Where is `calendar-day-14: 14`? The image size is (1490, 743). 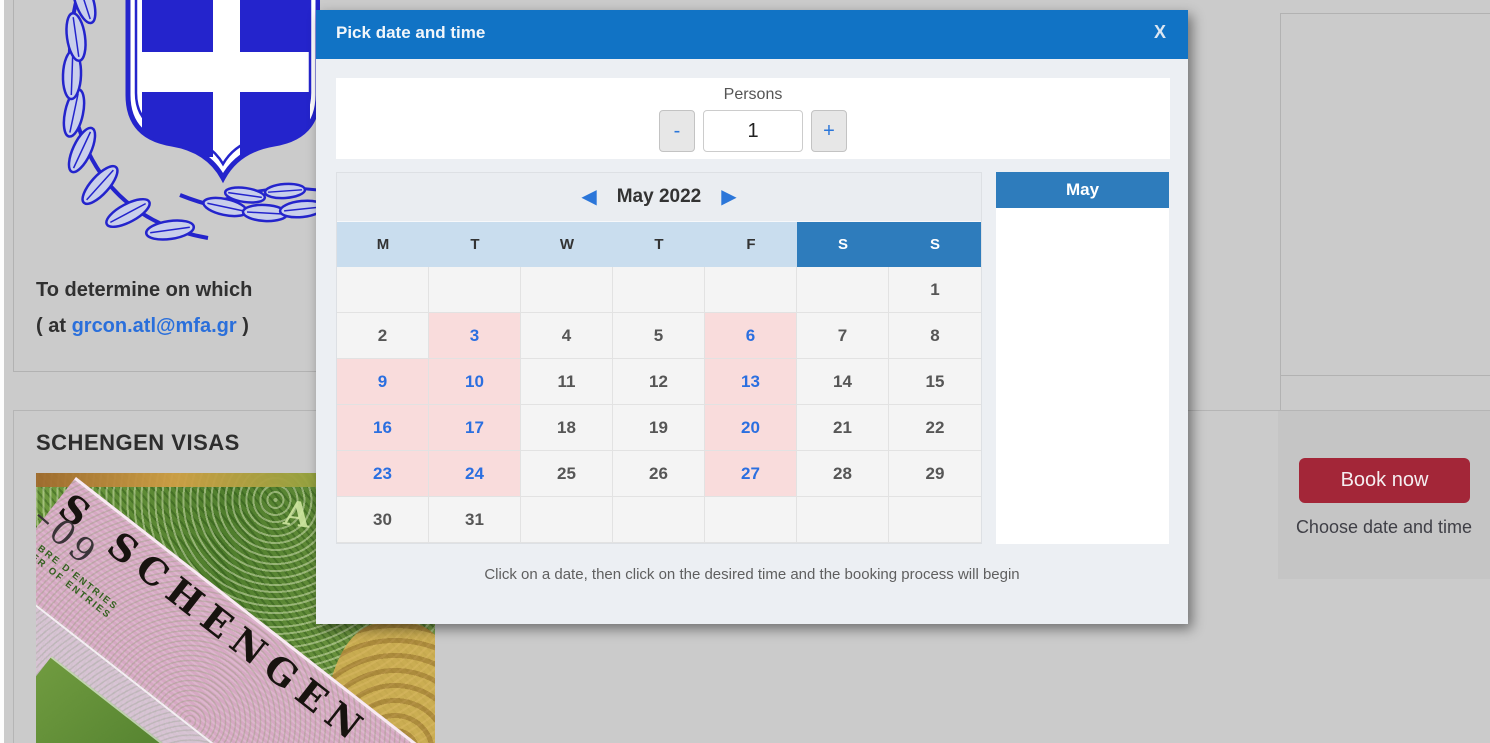 calendar-day-14: 14 is located at coordinates (843, 382).